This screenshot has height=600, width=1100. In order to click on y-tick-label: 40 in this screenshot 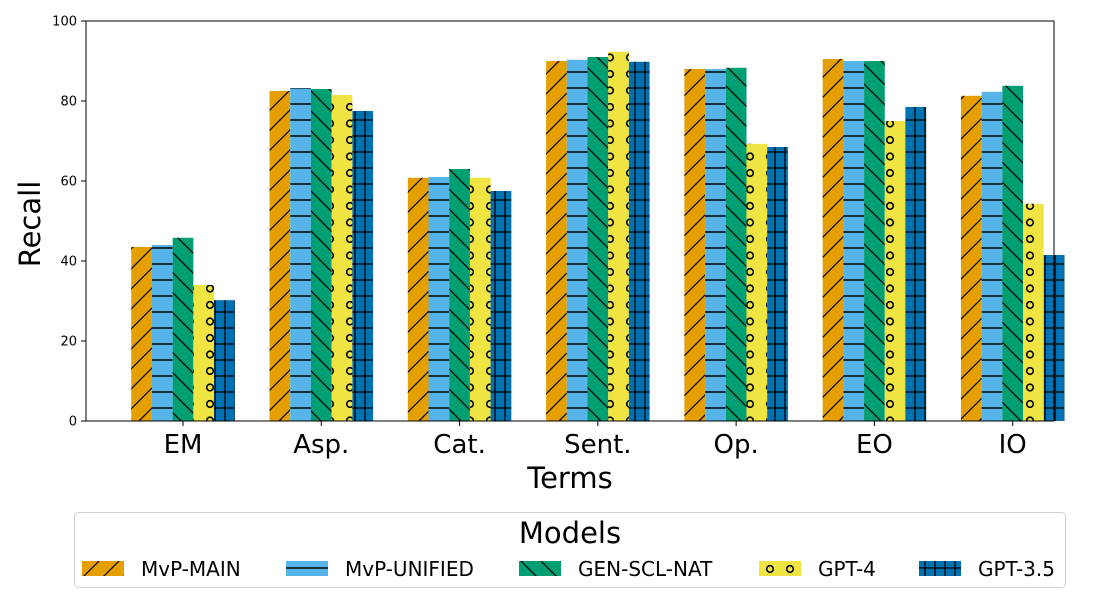, I will do `click(68, 262)`.